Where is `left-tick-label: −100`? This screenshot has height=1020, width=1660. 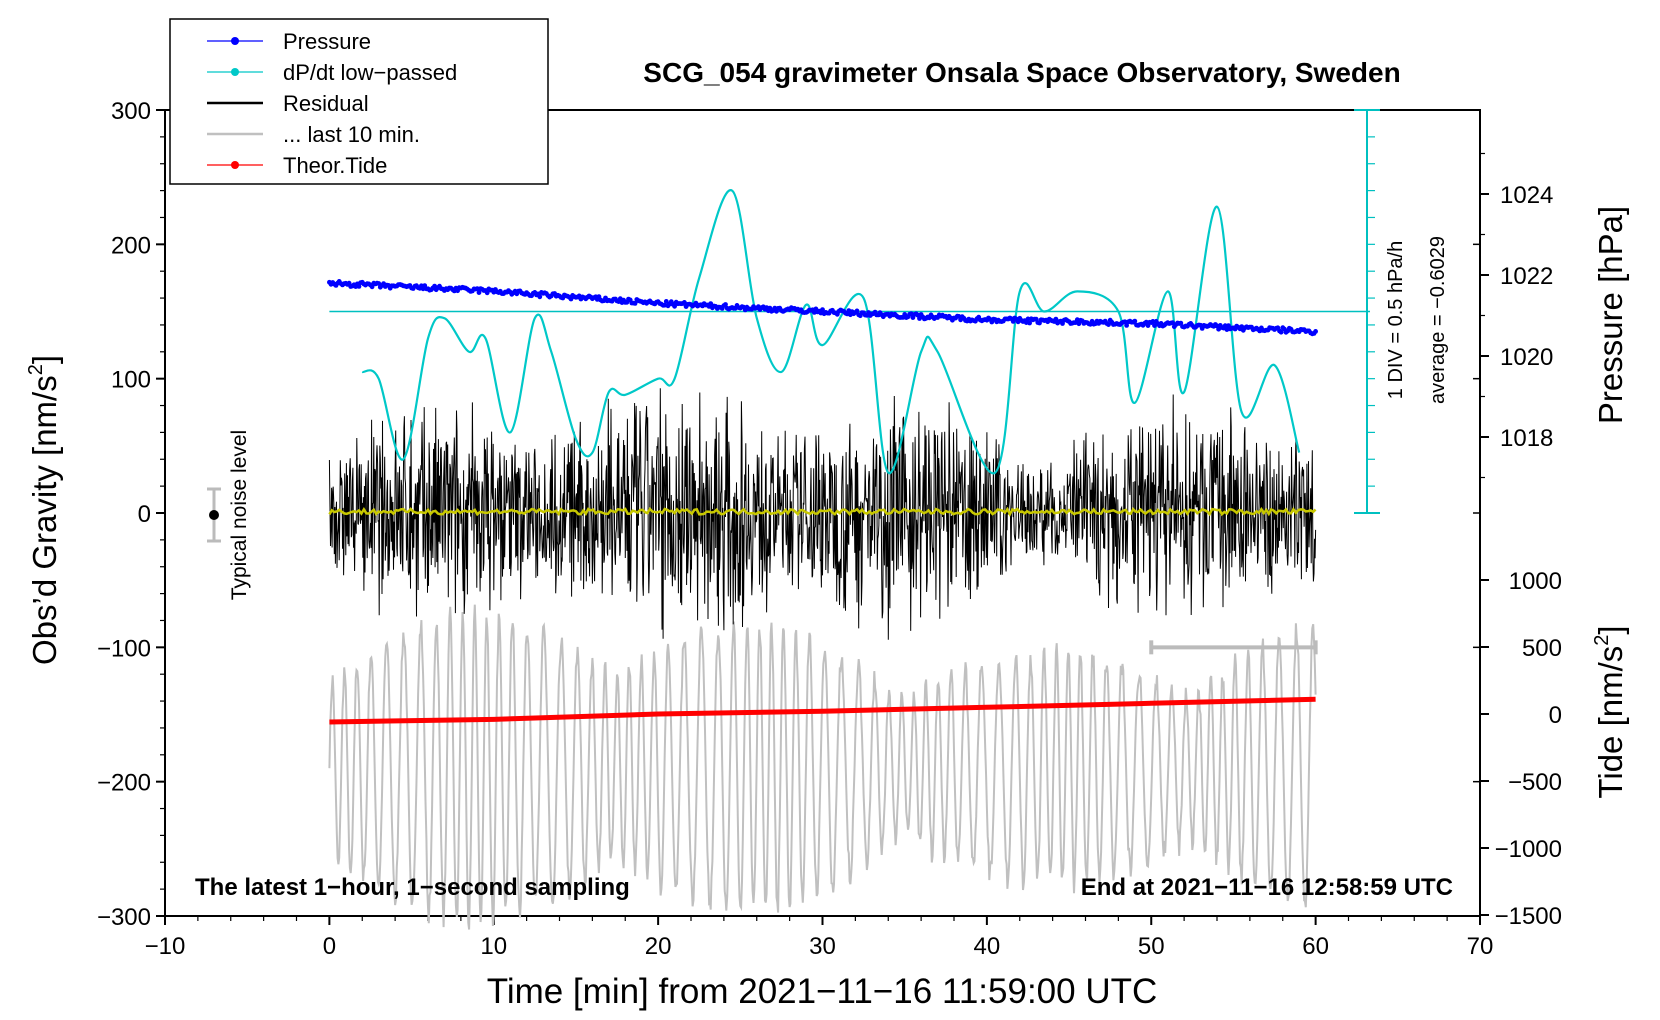
left-tick-label: −100 is located at coordinates (124, 648).